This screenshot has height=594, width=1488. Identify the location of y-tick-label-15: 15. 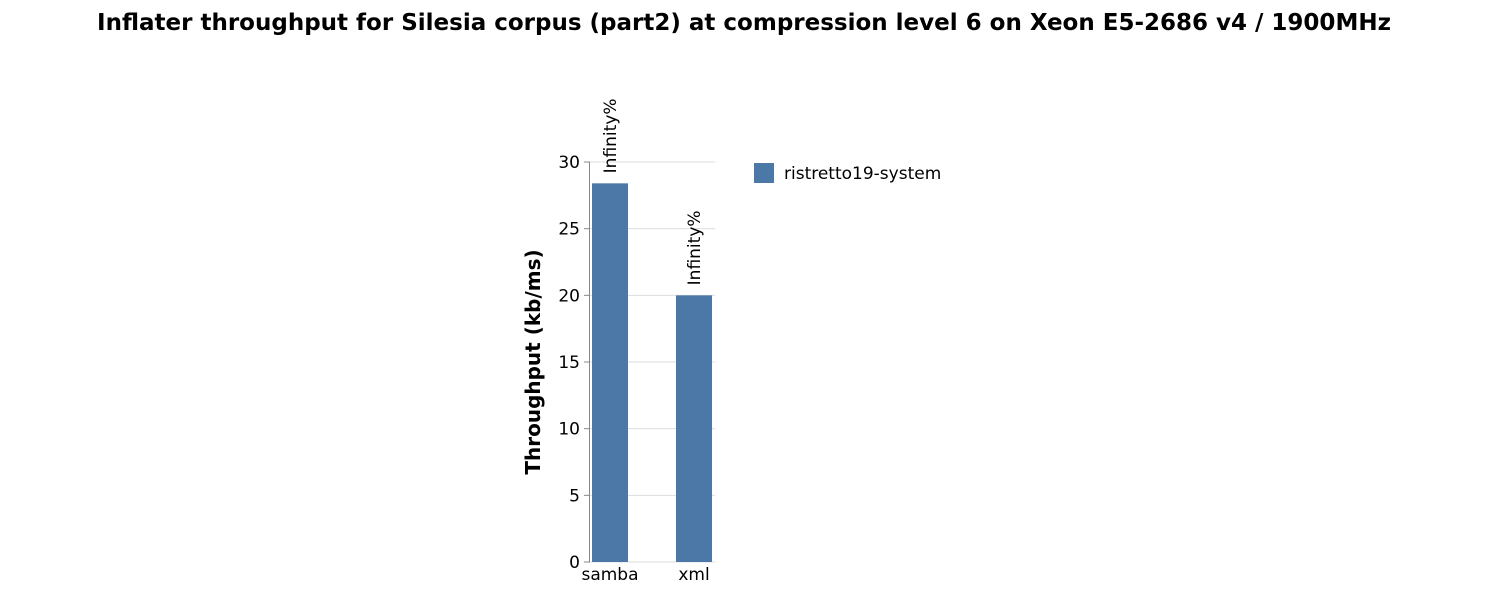
(569, 363).